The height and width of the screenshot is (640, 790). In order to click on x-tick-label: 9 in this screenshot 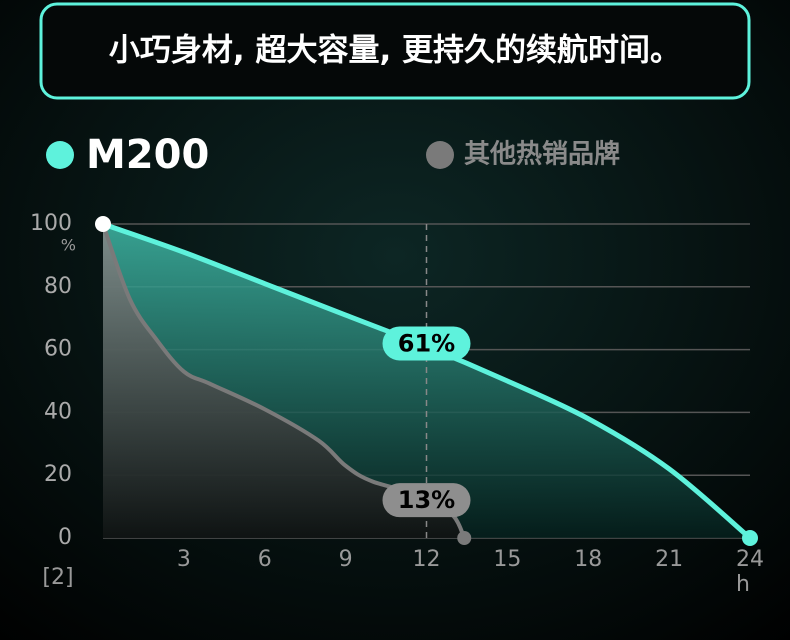, I will do `click(346, 559)`.